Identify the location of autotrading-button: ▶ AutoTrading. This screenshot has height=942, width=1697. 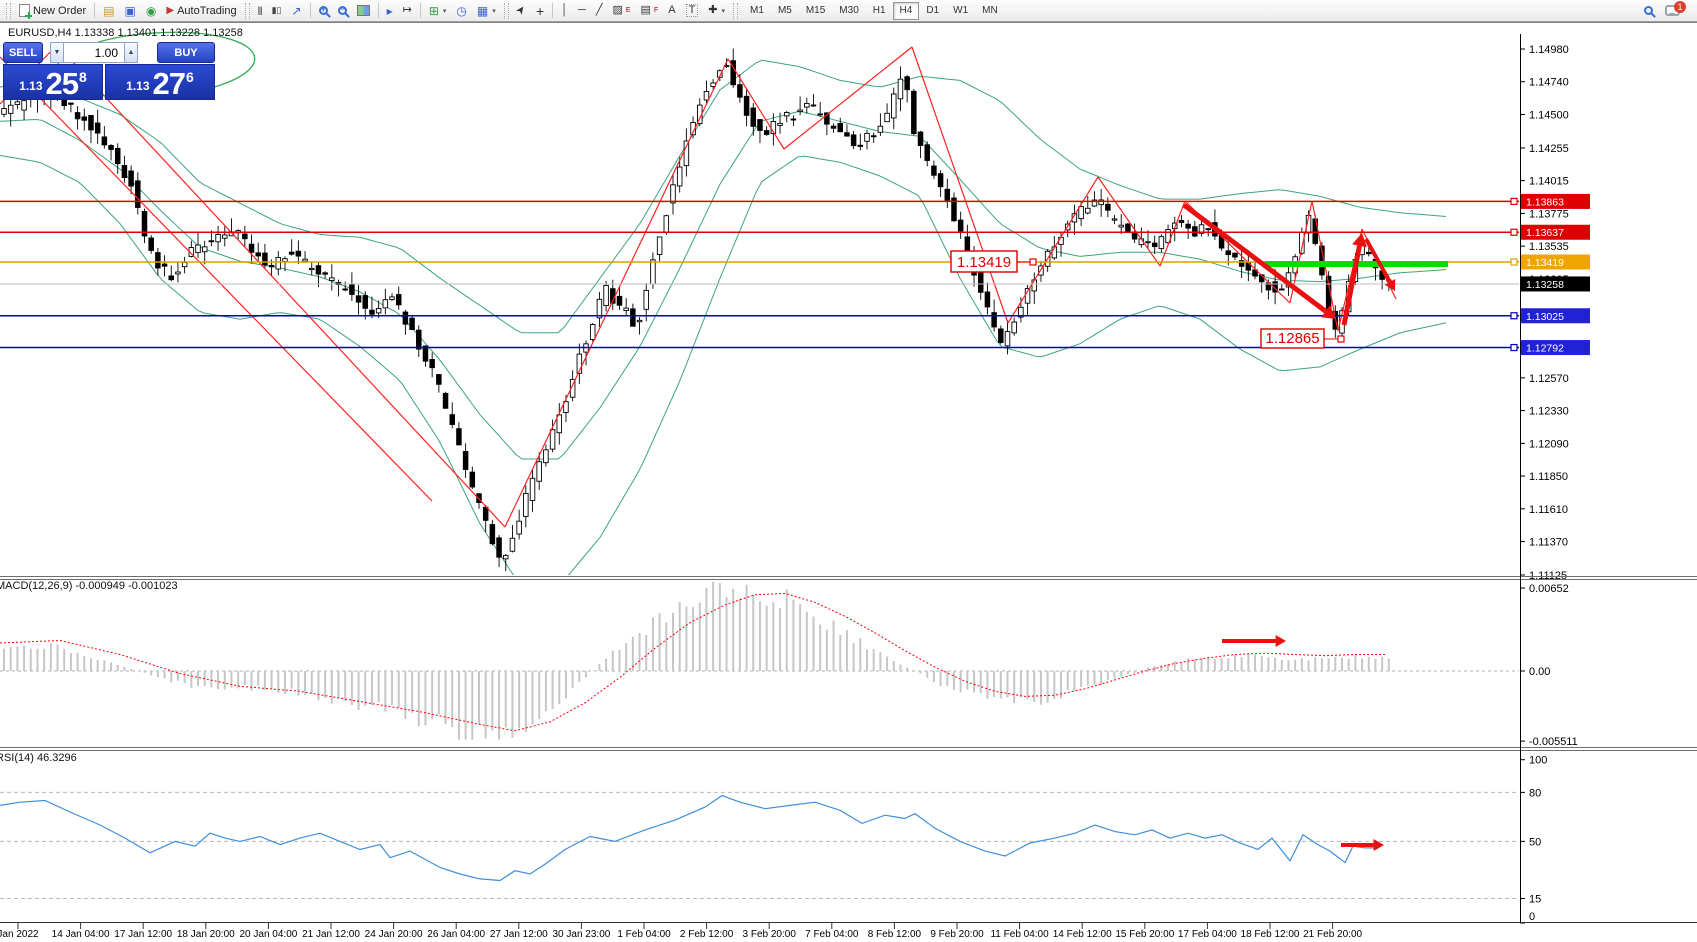
(201, 11).